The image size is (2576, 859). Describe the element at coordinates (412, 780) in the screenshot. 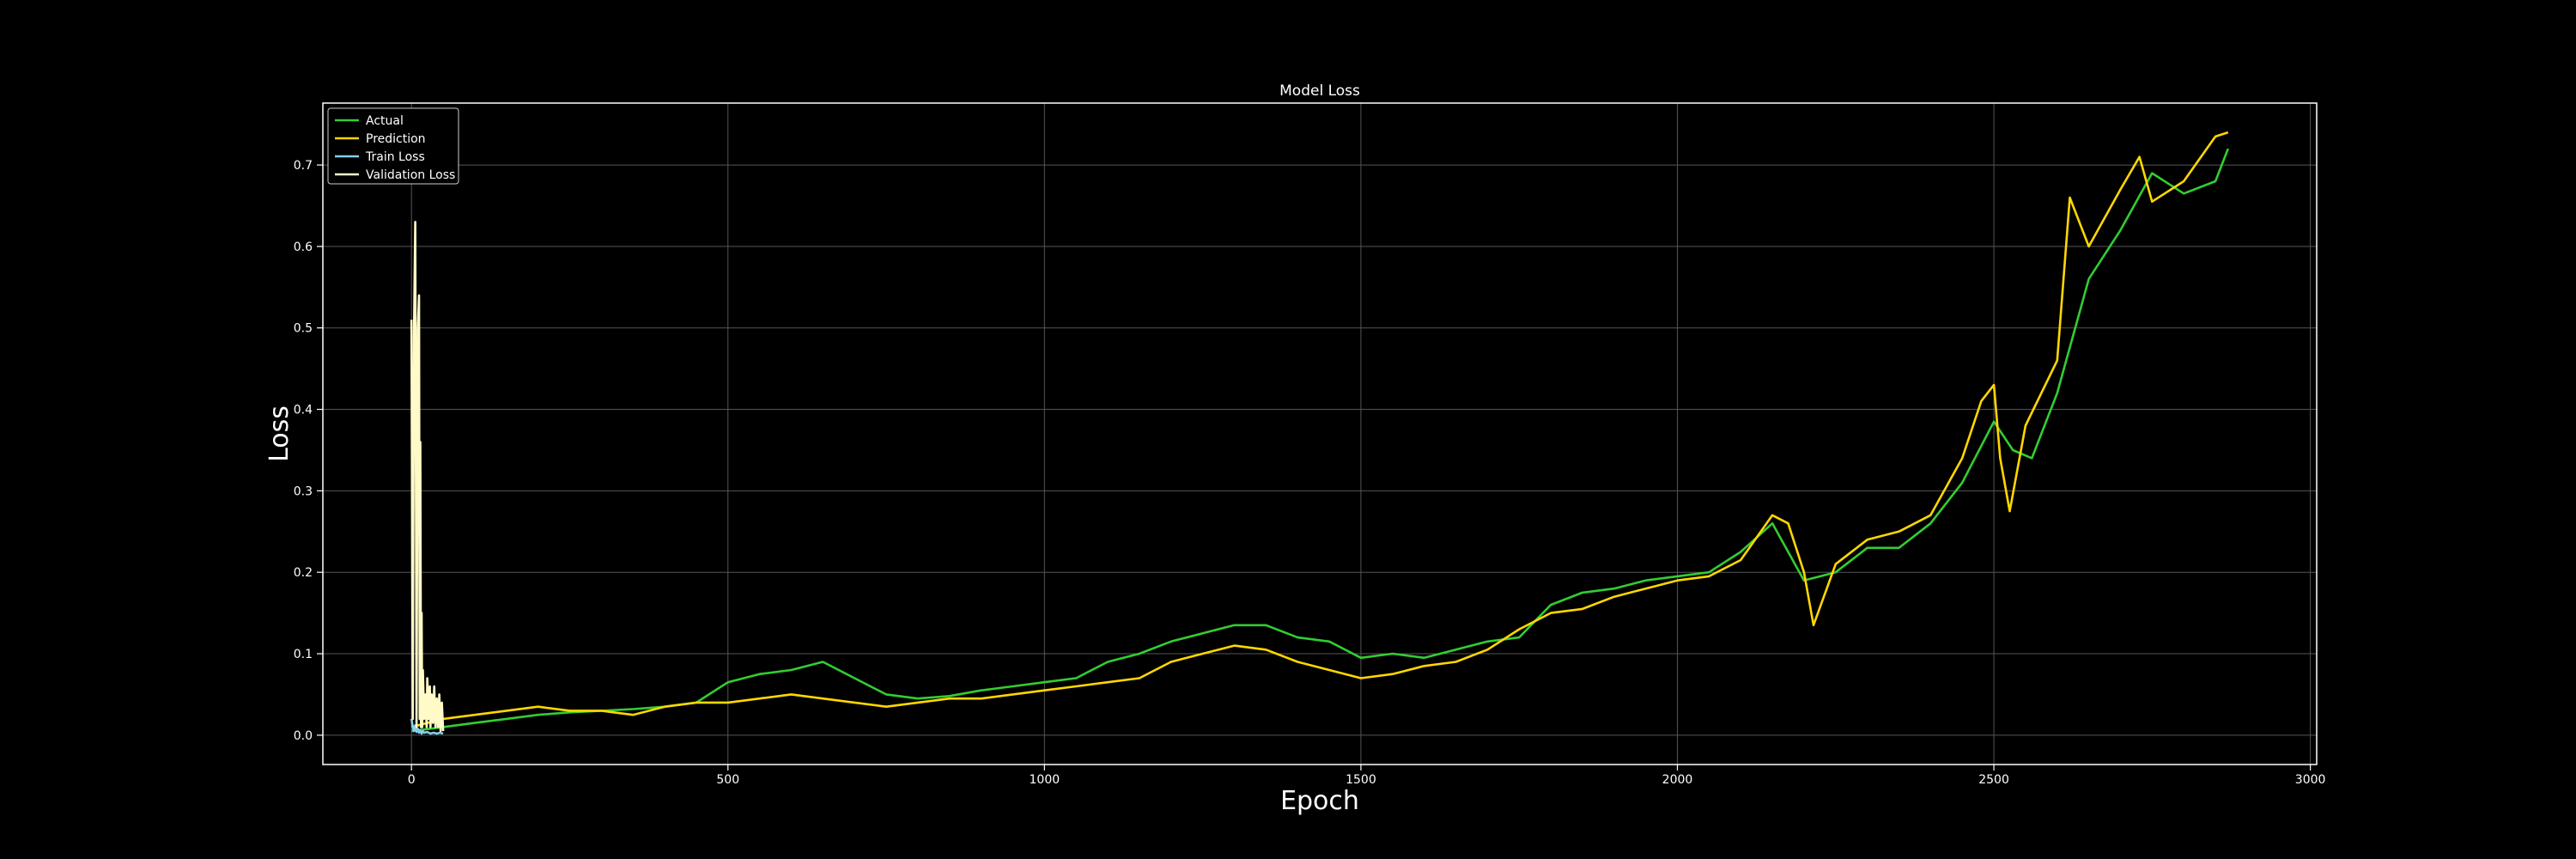

I see `x-tick-label: 0` at that location.